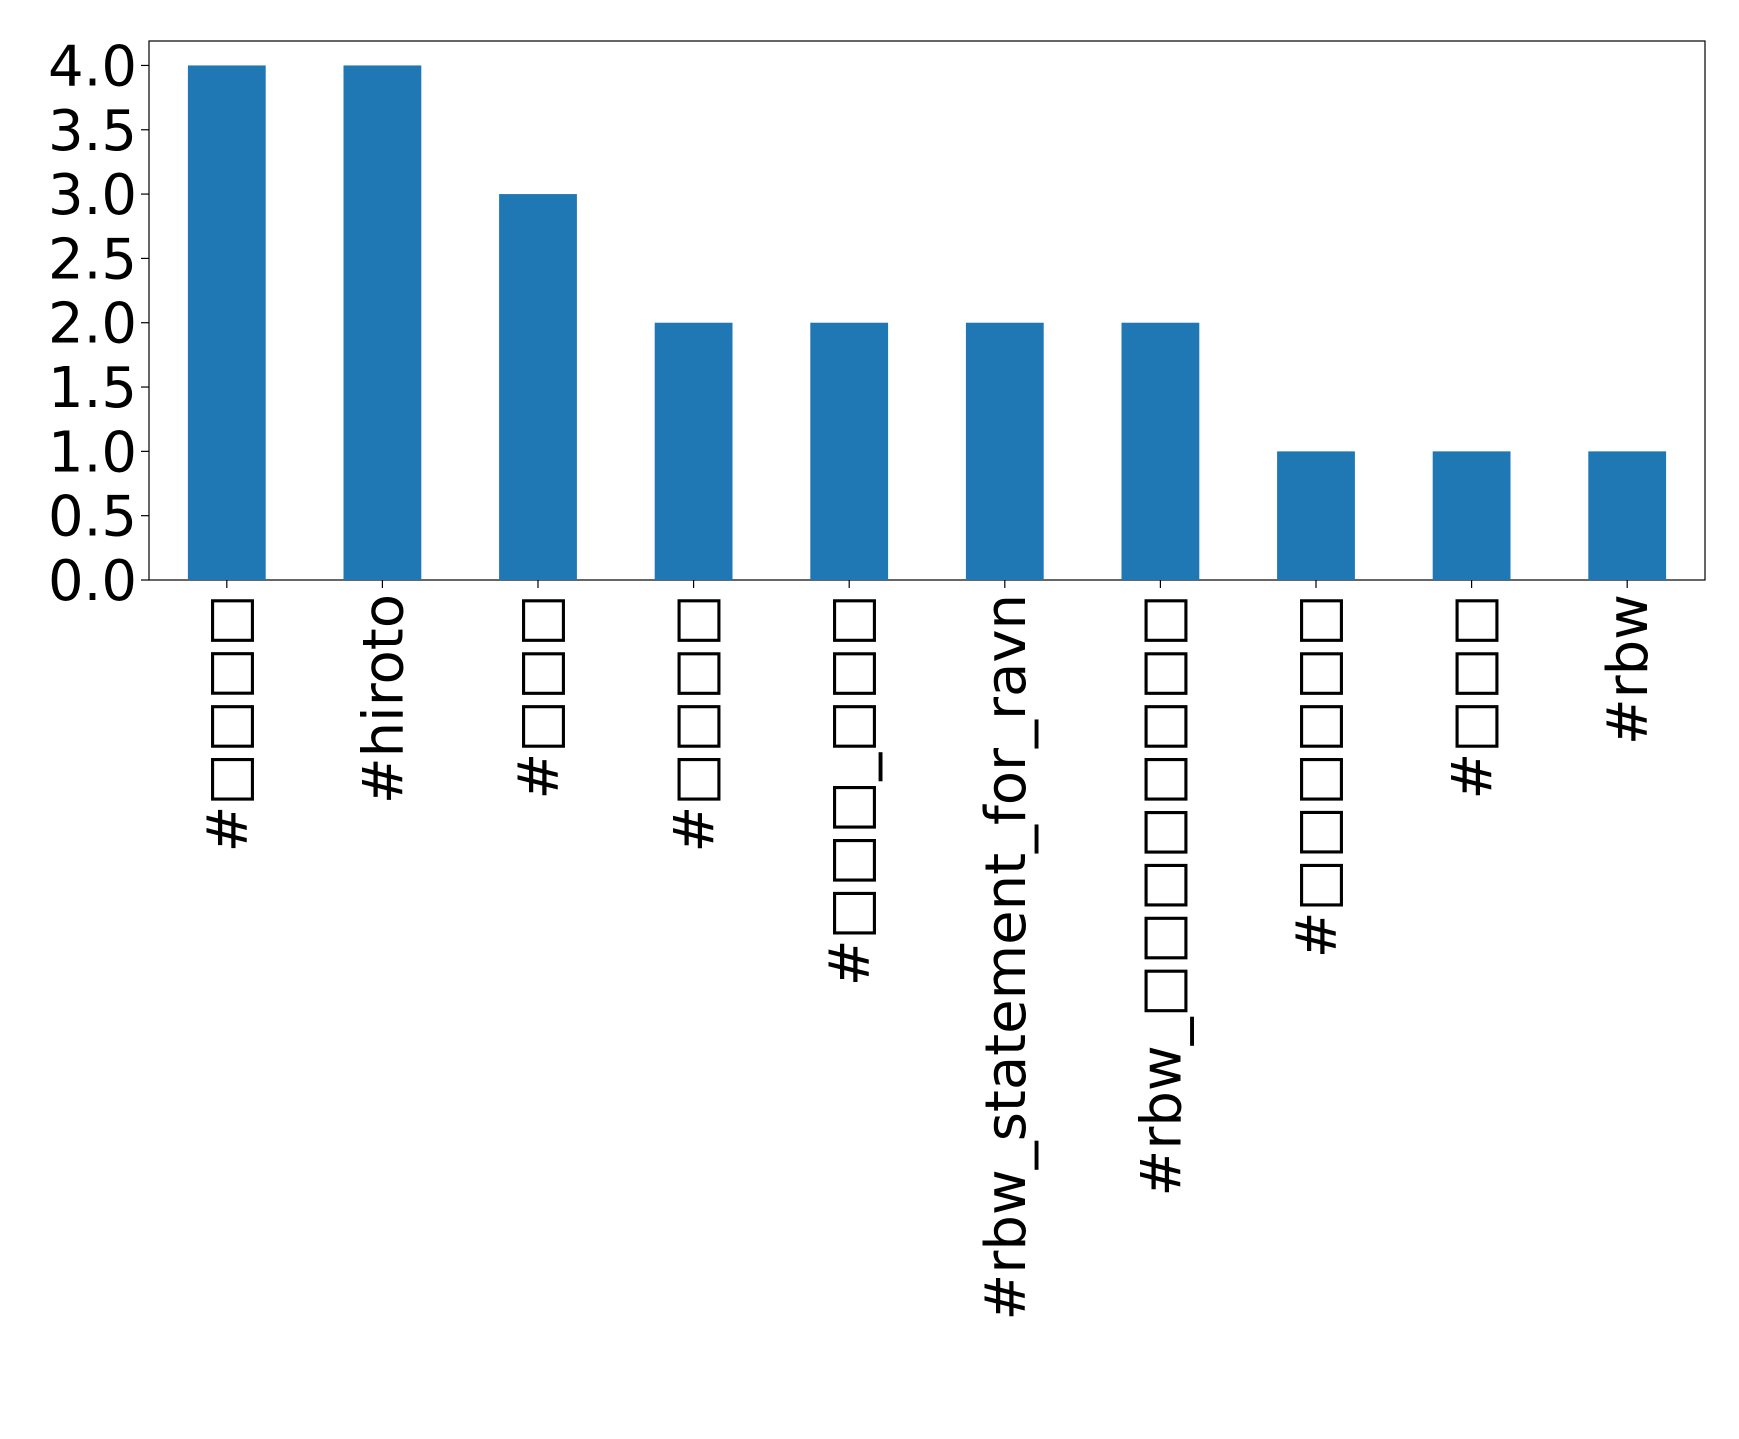 The width and height of the screenshot is (1739, 1439). I want to click on x-tick-label: #rbw, so click(1628, 669).